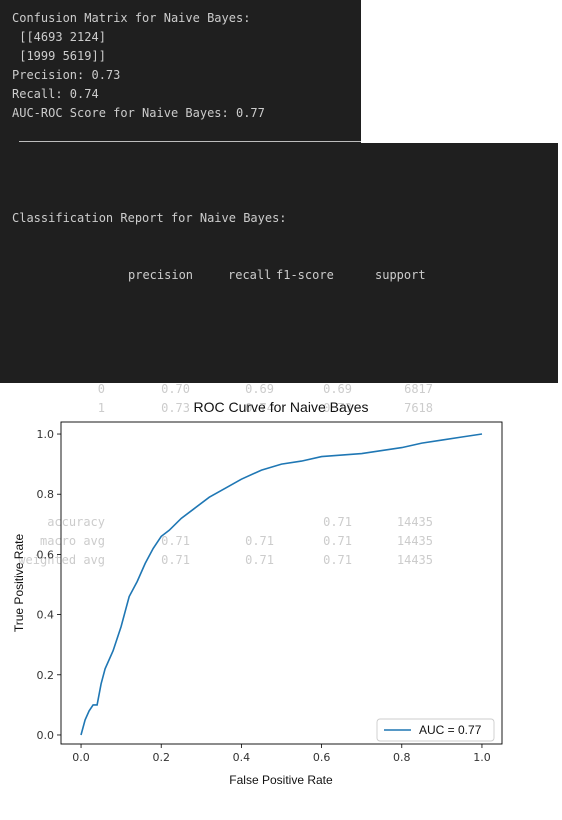  I want to click on y-tick-label: 0.6, so click(46, 554).